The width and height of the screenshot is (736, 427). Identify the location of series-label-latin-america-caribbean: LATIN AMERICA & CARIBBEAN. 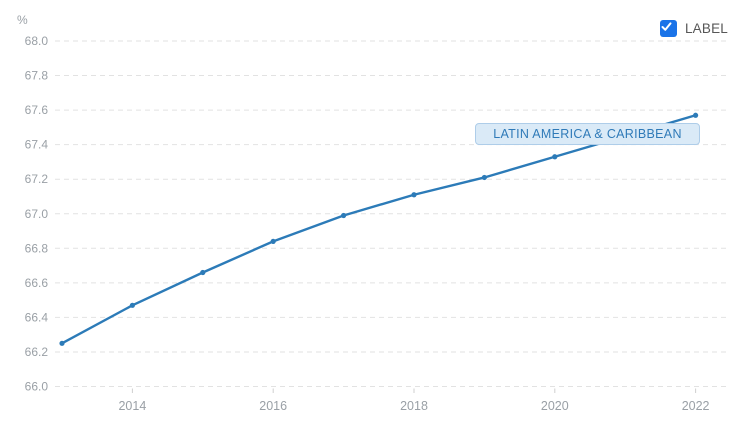
(587, 134).